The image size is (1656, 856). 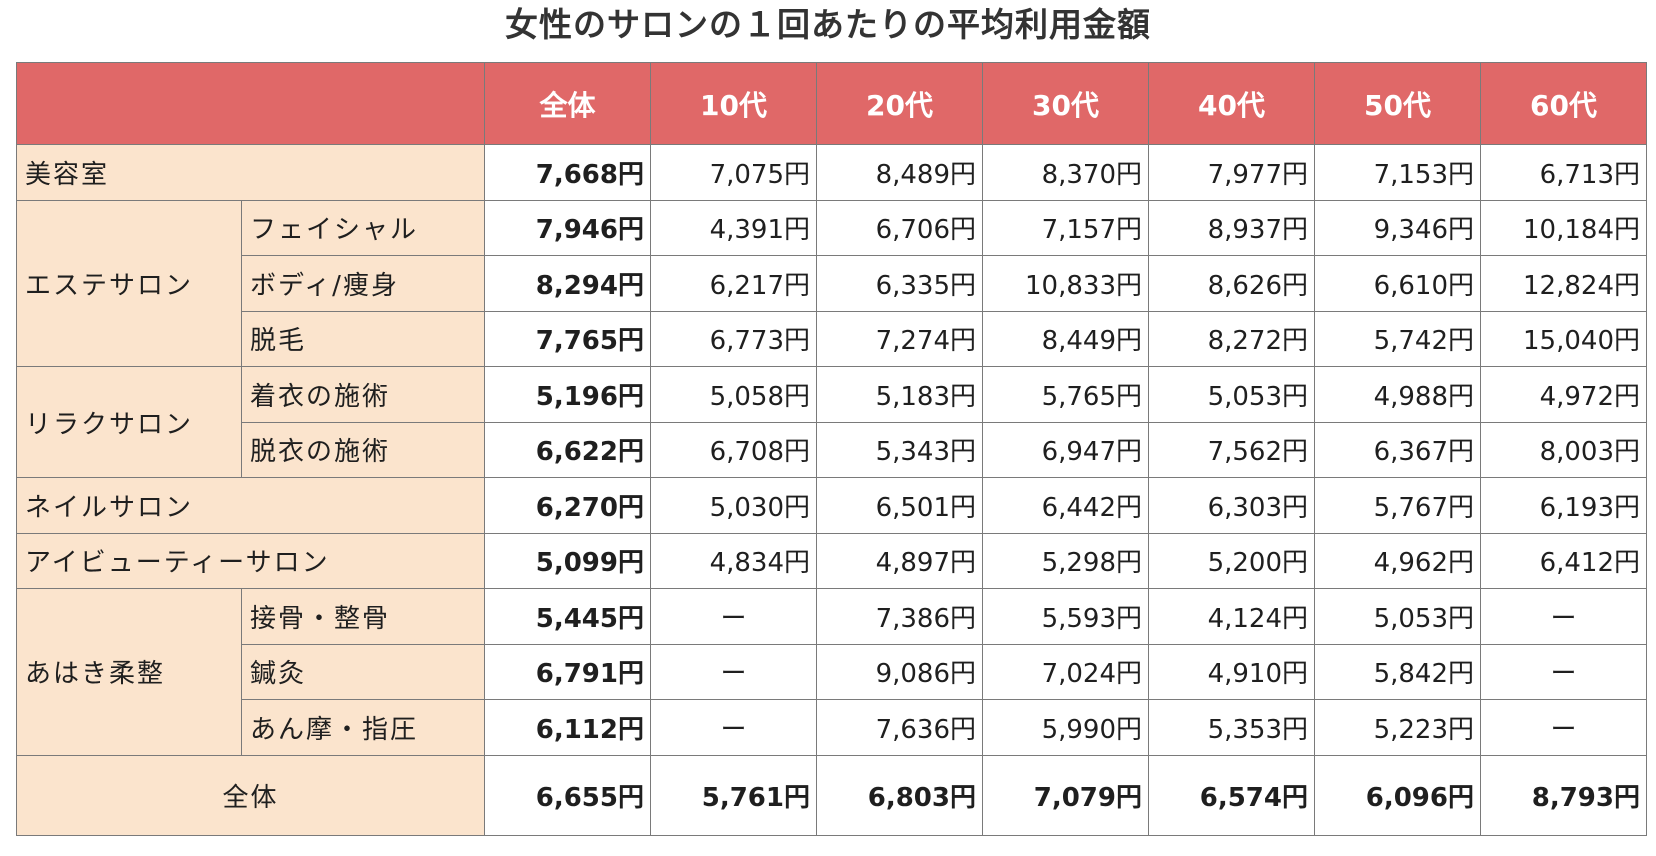 I want to click on table-header-row: 全体 10代 20代 30代 40代 50代 60代, so click(x=831, y=103).